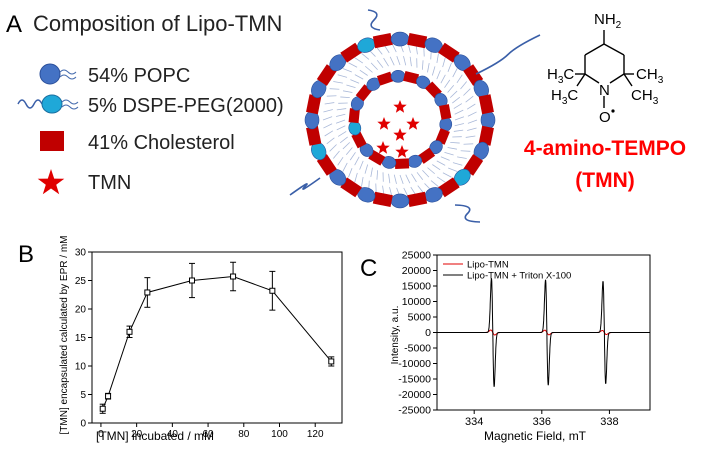  Describe the element at coordinates (543, 332) in the screenshot. I see `spectrum-line` at that location.